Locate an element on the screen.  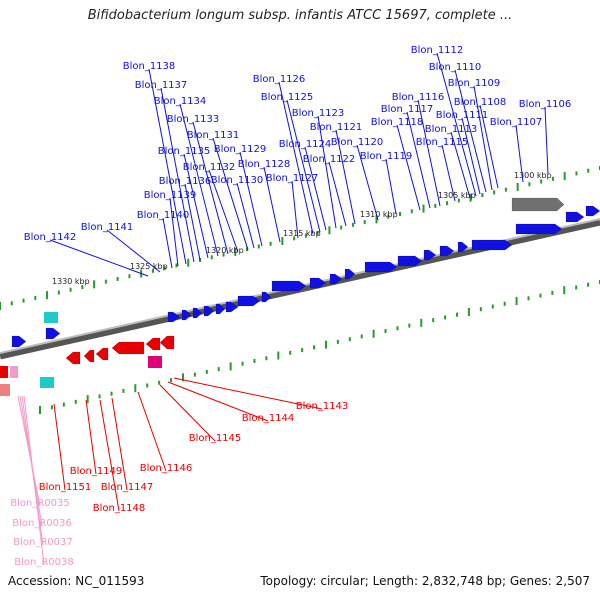
gene-label-upper: Blon_1112 is located at coordinates (437, 50).